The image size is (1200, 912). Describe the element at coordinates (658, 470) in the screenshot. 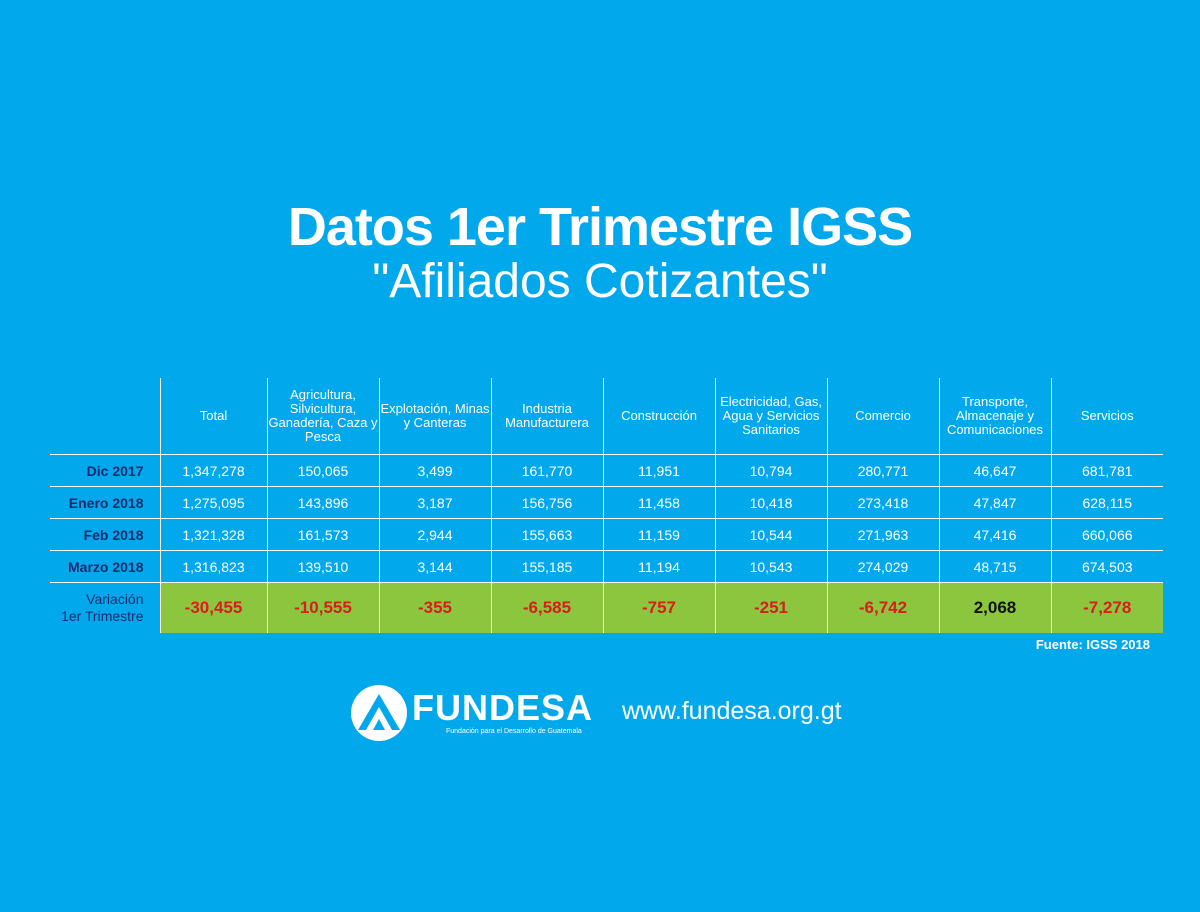

I see `table-cell: 11,951` at that location.